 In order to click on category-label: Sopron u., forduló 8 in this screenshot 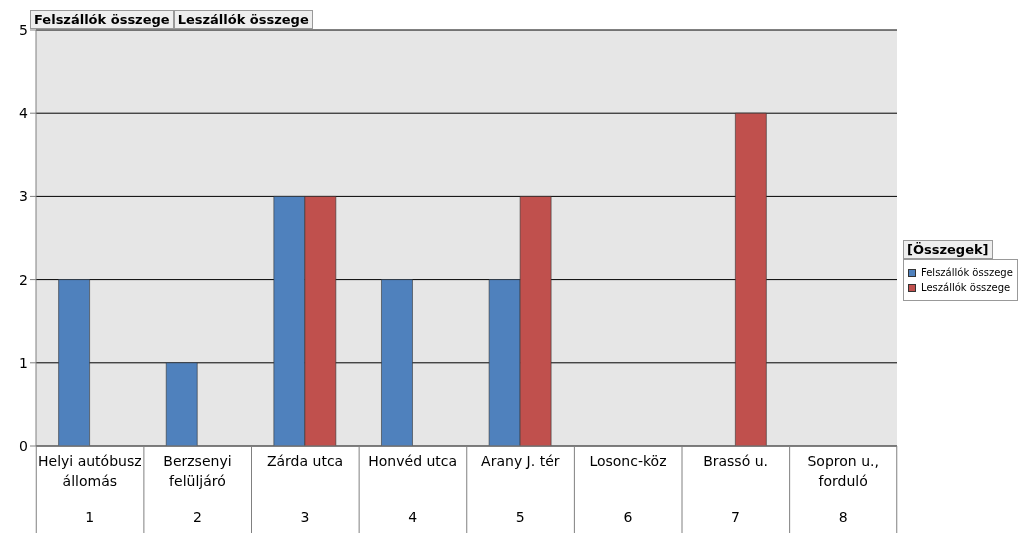, I will do `click(843, 489)`.